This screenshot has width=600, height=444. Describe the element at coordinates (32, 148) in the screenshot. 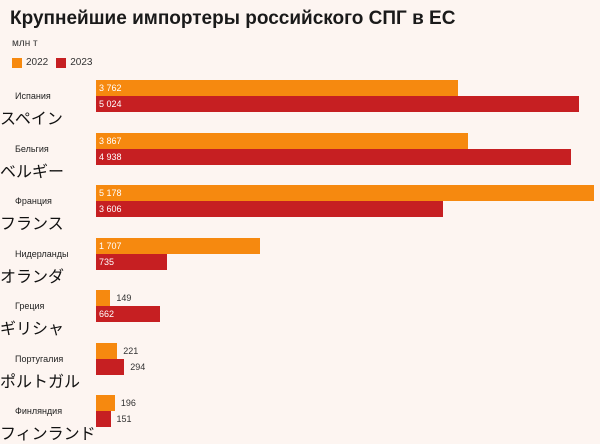

I see `category-label: Бельгия` at that location.